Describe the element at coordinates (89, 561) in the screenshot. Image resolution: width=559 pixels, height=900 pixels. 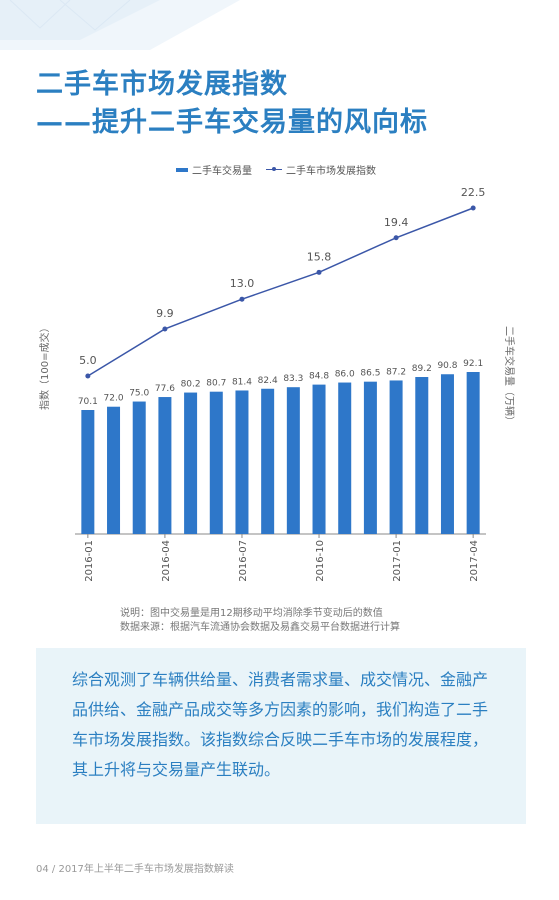
I see `x-tick-label: 2016-01` at that location.